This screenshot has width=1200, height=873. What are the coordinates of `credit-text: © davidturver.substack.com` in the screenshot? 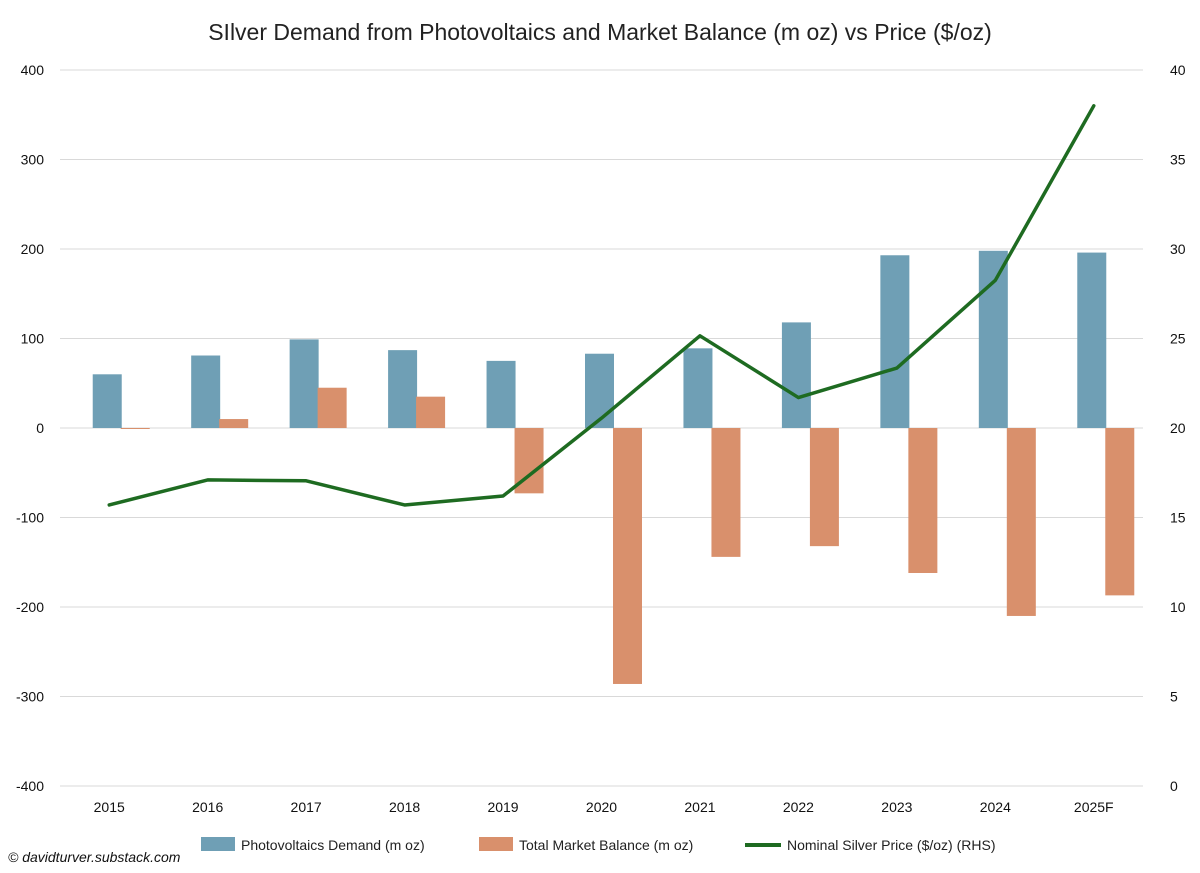 It's located at (94, 857).